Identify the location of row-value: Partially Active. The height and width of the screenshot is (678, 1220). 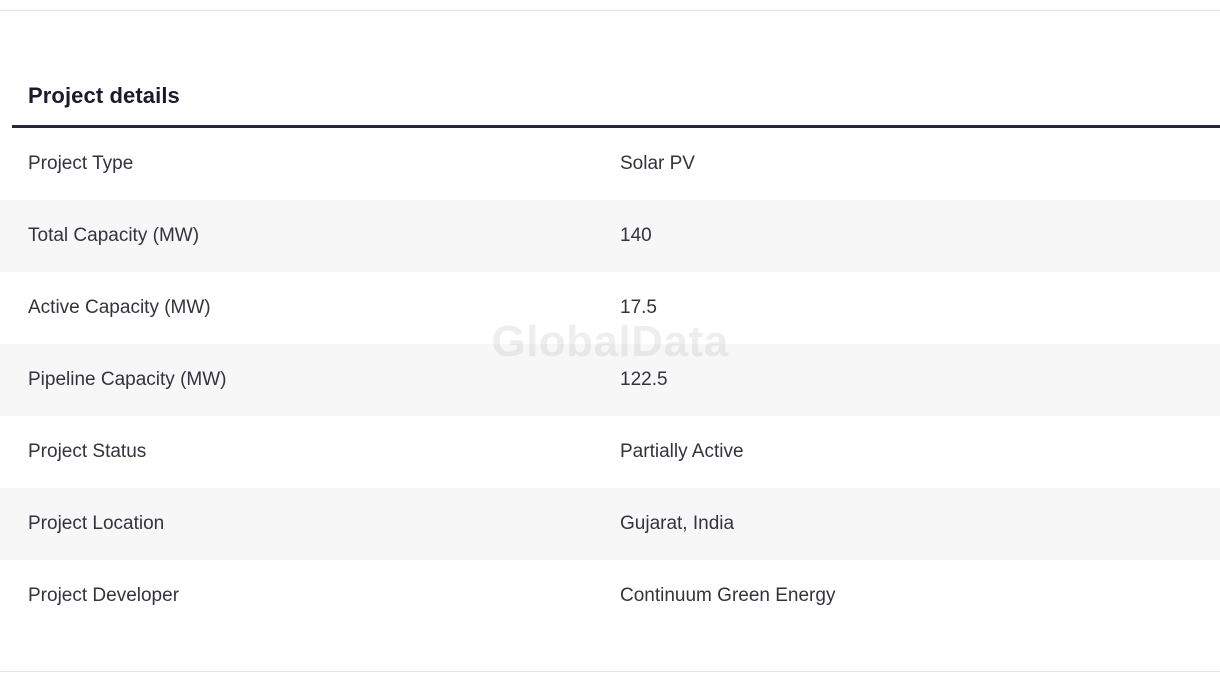
(682, 451).